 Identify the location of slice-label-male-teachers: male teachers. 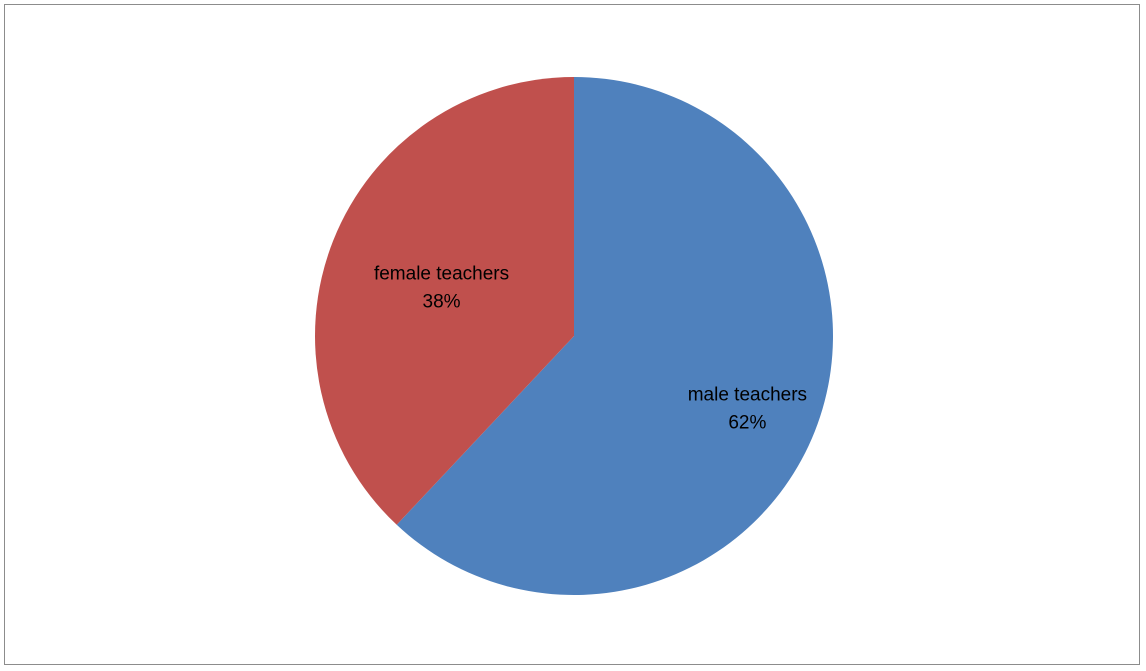
(747, 395).